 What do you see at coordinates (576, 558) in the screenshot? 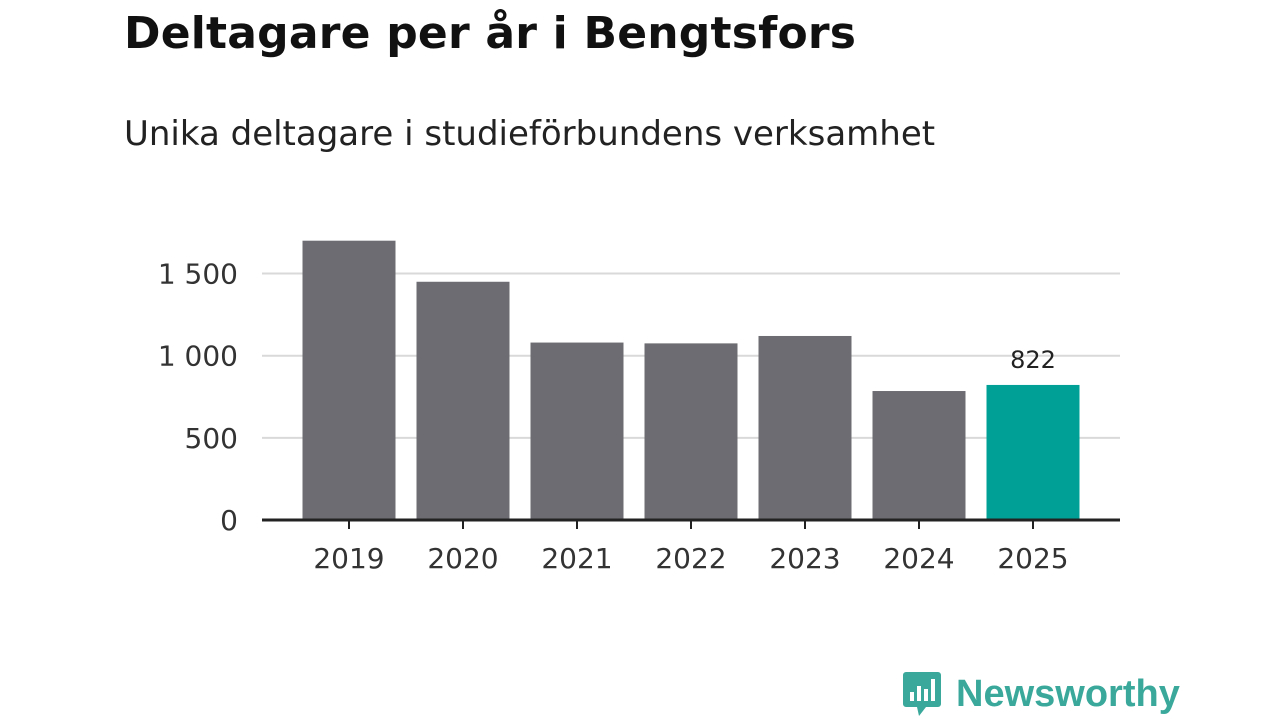
I see `x-tick-label: 2021` at bounding box center [576, 558].